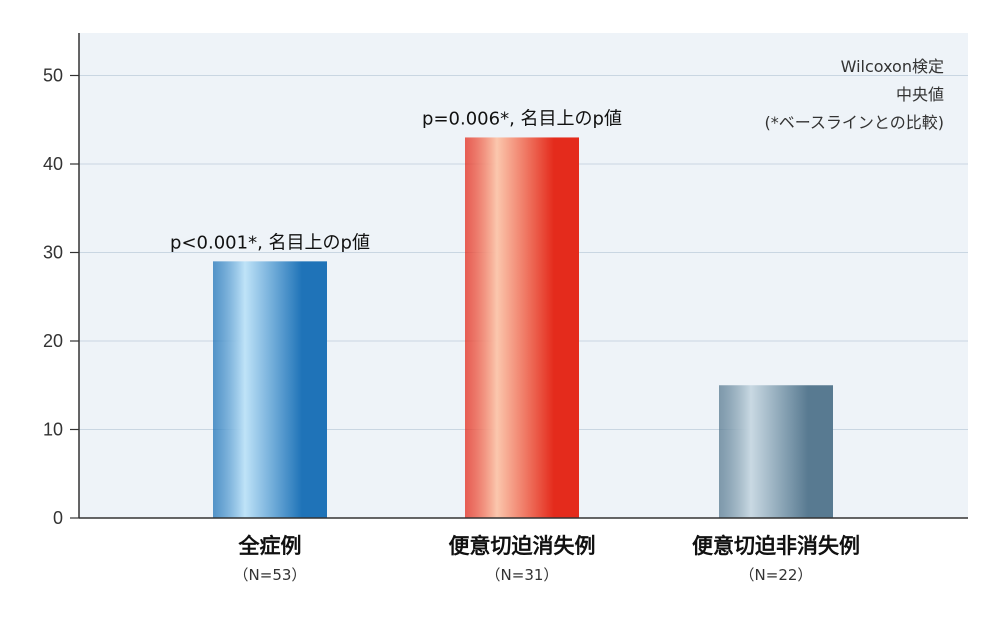 This screenshot has width=1000, height=620. I want to click on category-label-3: 便意切迫非消失例, so click(776, 546).